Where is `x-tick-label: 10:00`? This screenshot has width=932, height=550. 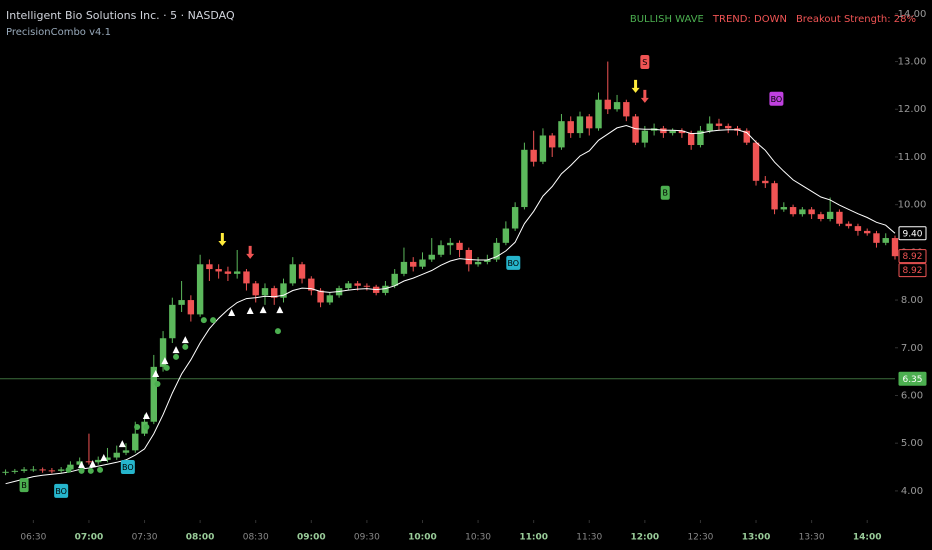
x-tick-label: 10:00 is located at coordinates (422, 538).